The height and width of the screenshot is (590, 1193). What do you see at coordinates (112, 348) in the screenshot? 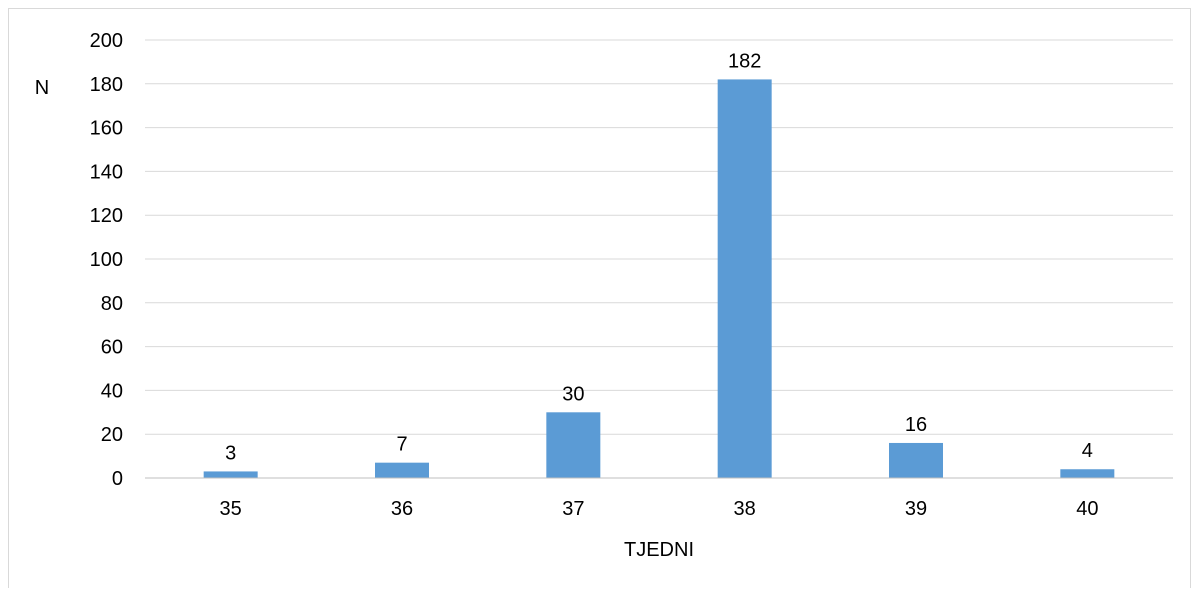
I see `y-tick-label: 60` at bounding box center [112, 348].